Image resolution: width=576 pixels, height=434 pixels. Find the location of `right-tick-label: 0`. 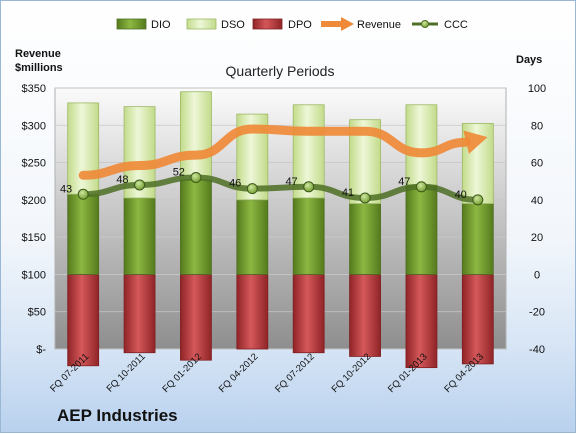

right-tick-label: 0 is located at coordinates (537, 275).